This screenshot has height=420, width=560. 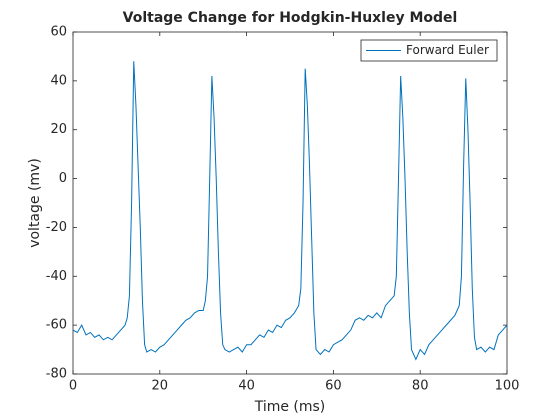 I want to click on y-tick-label: -60, so click(x=56, y=325).